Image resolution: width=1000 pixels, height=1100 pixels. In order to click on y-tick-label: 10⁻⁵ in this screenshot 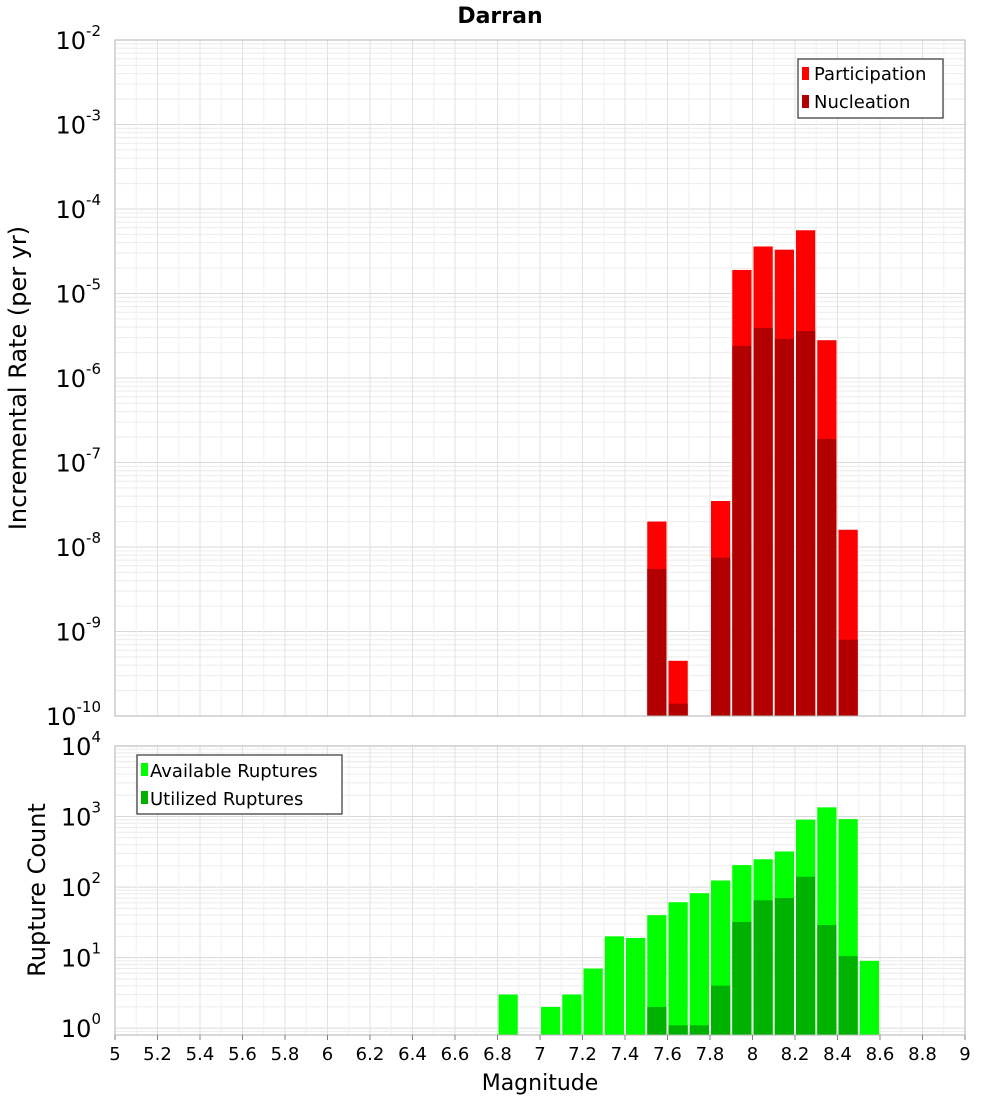, I will do `click(78, 292)`.